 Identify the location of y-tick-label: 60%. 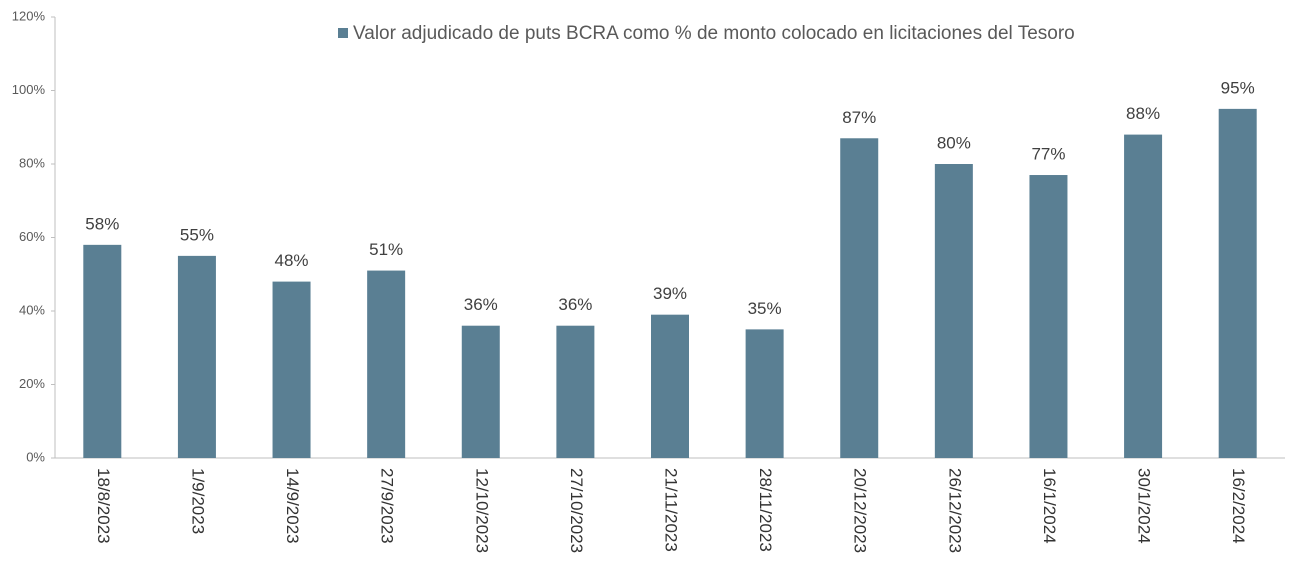
(32, 236).